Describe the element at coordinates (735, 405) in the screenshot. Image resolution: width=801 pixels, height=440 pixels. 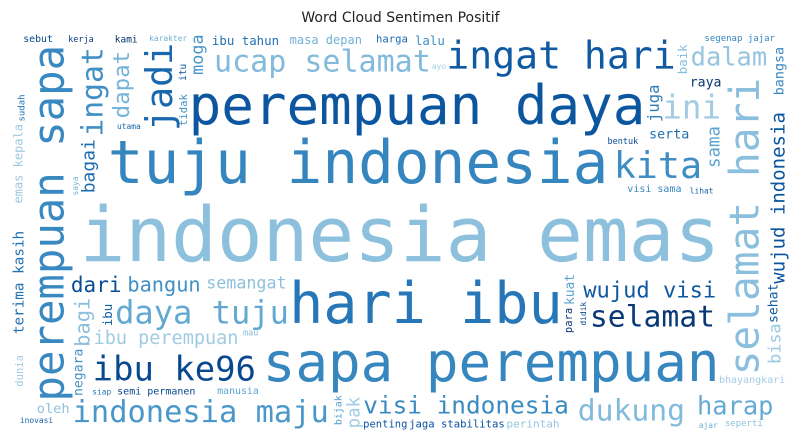
I see `word-harap: harap` at that location.